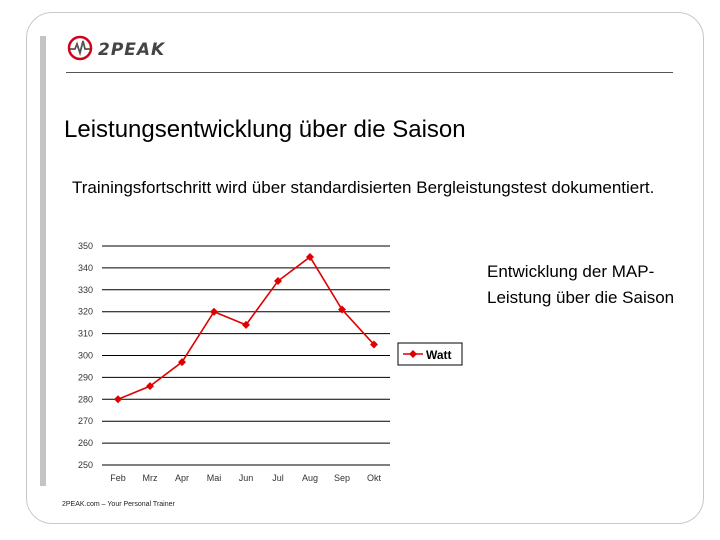 The image size is (720, 540). I want to click on accent-bar, so click(43, 261).